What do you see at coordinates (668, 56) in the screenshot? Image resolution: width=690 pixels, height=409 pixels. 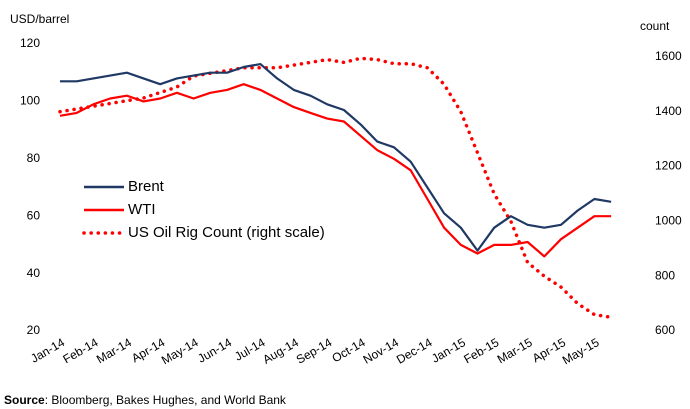 I see `y2-tick-label: 1600` at bounding box center [668, 56].